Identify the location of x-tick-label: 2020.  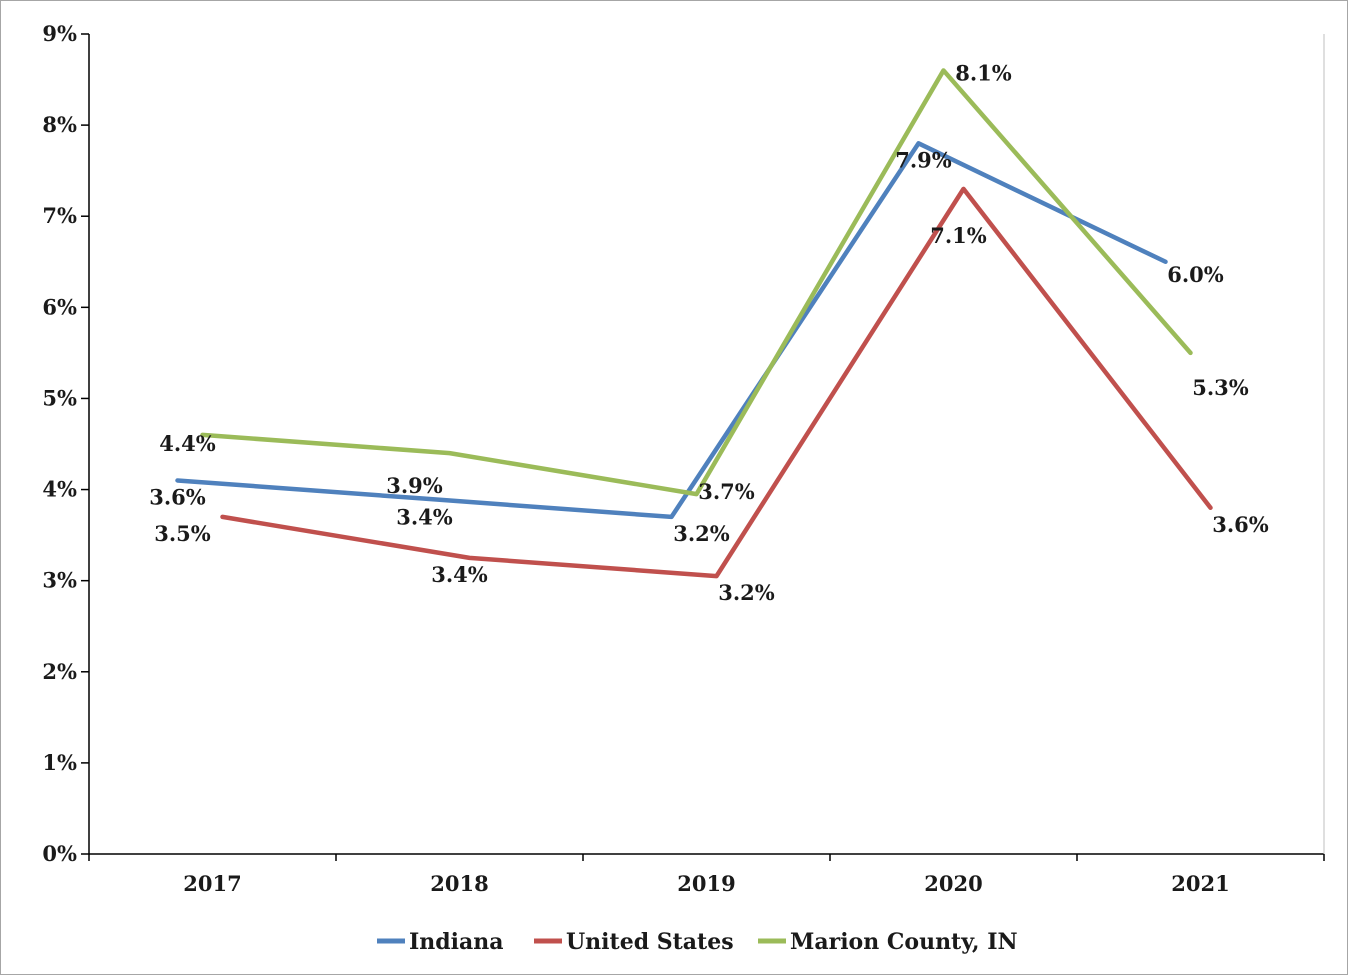
(953, 883).